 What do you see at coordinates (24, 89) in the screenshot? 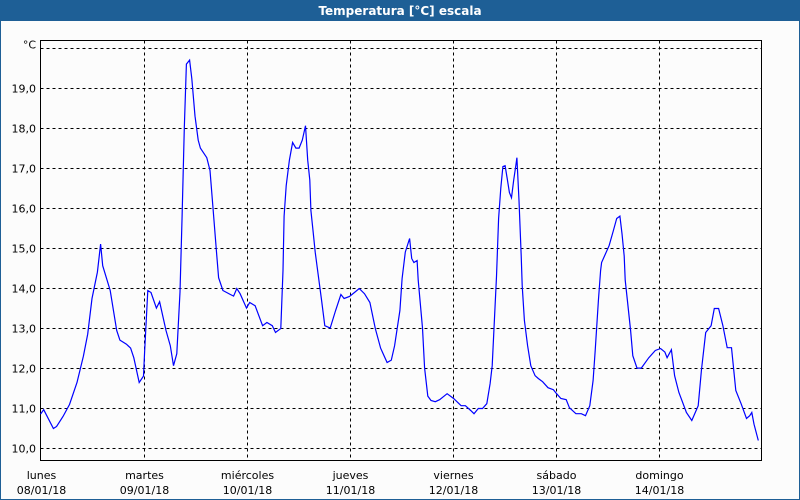
I see `y-tick-label: 19,0` at bounding box center [24, 89].